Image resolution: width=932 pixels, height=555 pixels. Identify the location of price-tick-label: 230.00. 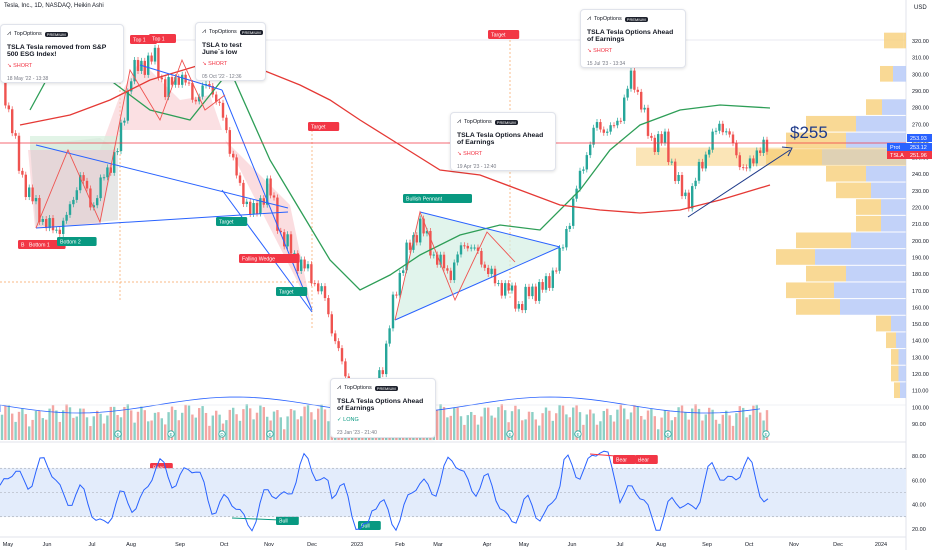
(920, 192).